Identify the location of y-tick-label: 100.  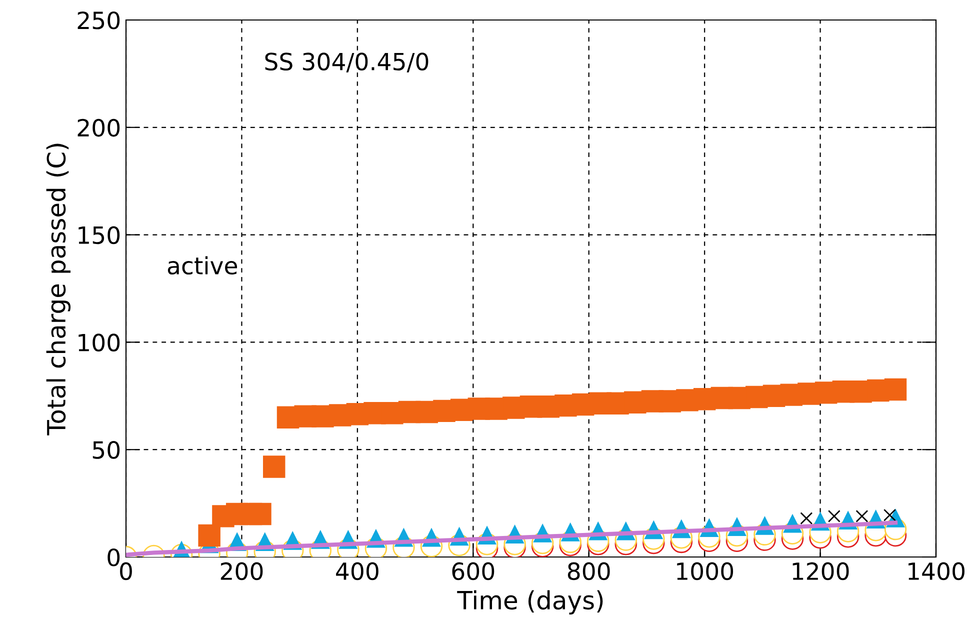
(99, 343).